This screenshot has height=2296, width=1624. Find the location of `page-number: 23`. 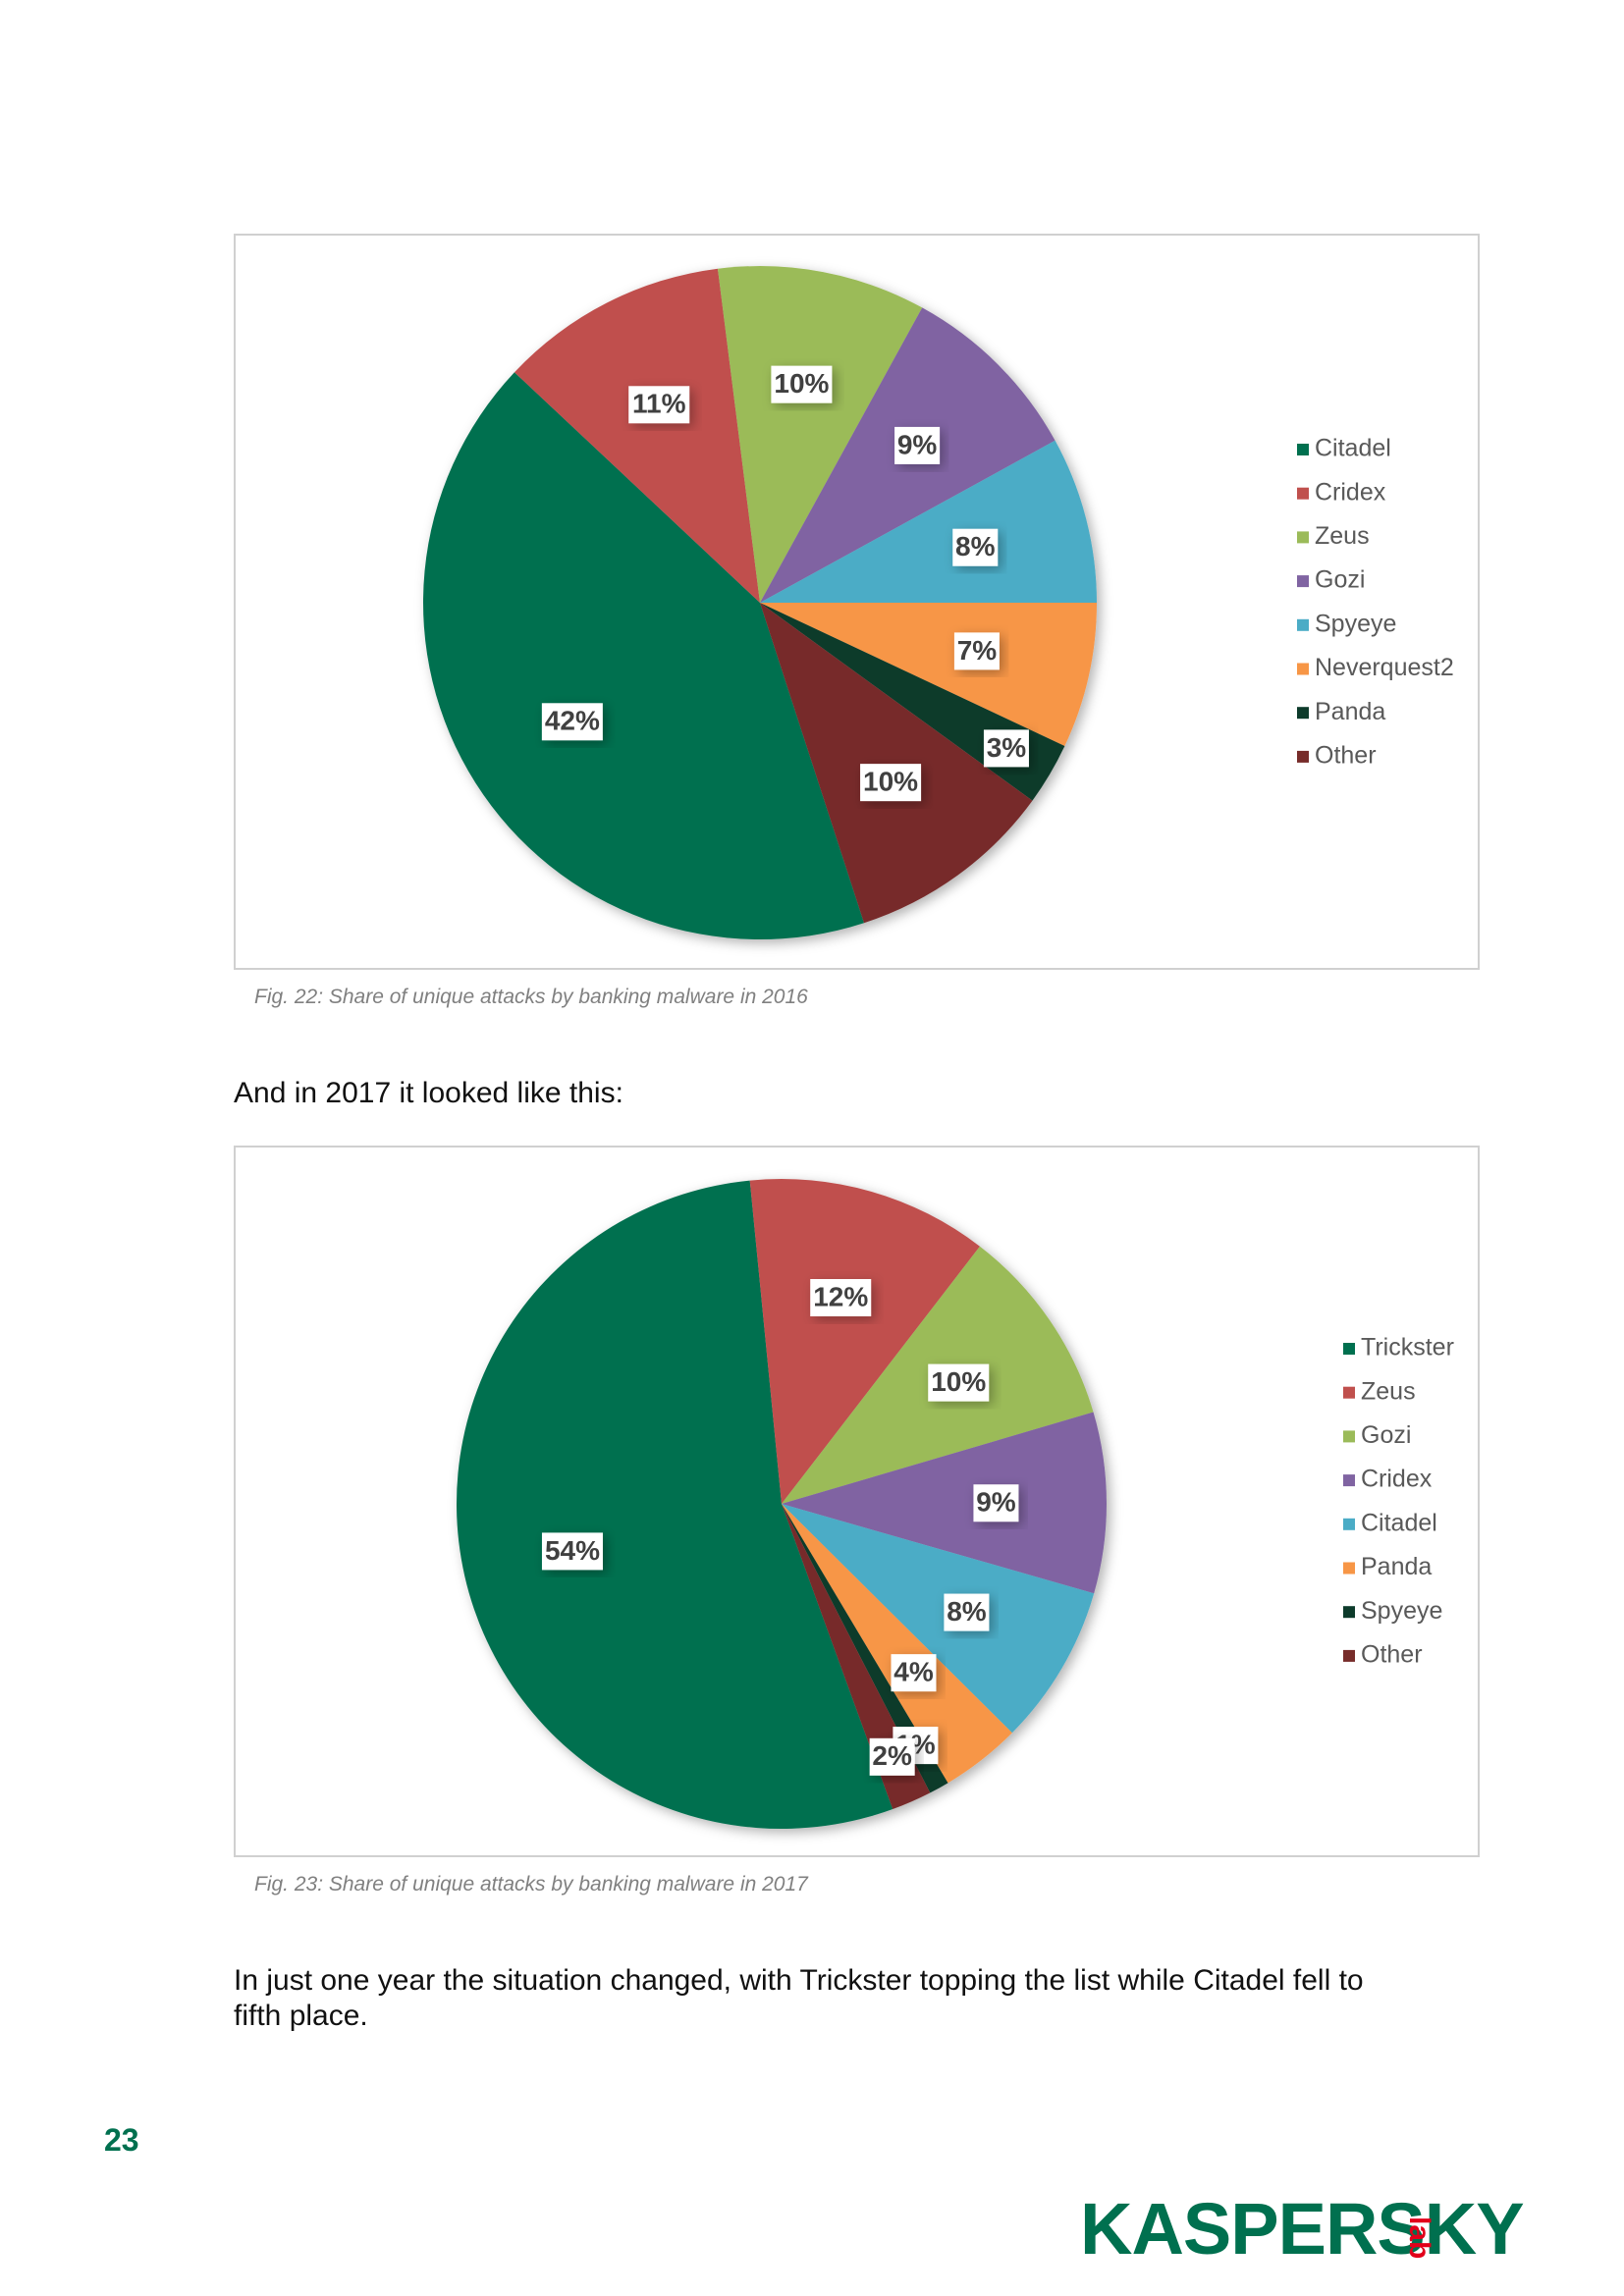

page-number: 23 is located at coordinates (121, 2140).